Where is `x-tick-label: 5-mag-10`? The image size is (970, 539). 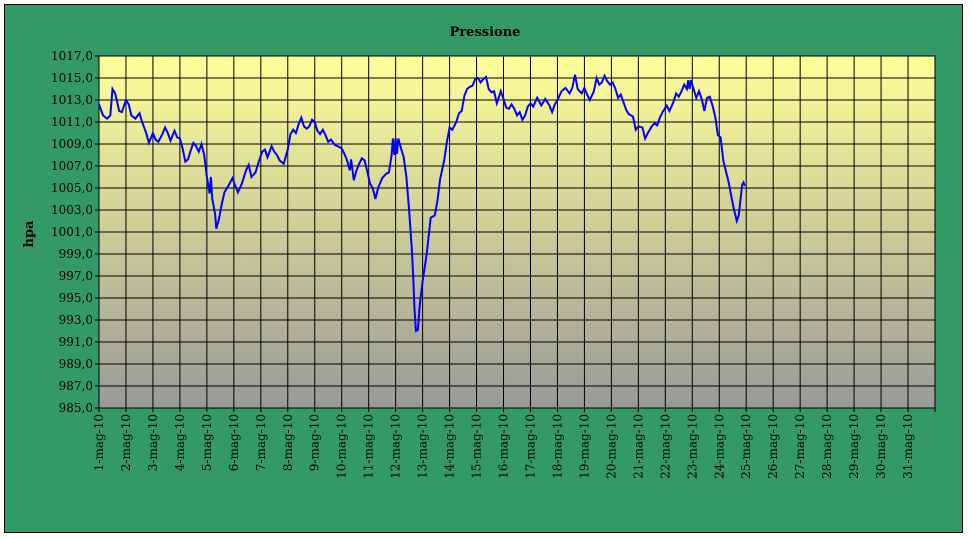 x-tick-label: 5-mag-10 is located at coordinates (207, 442).